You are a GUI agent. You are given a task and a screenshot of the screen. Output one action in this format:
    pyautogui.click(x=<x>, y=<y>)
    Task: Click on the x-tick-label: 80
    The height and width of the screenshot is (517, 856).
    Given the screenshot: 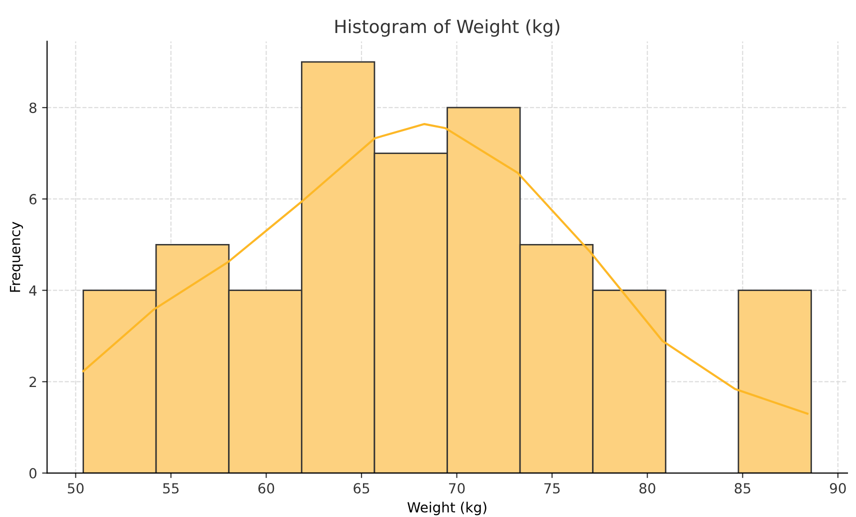 What is the action you would take?
    pyautogui.click(x=647, y=488)
    